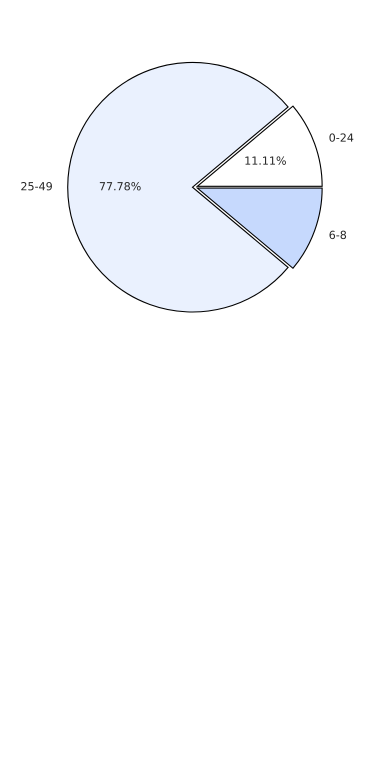 Image resolution: width=390 pixels, height=780 pixels. I want to click on slice-label: 0-24, so click(341, 137).